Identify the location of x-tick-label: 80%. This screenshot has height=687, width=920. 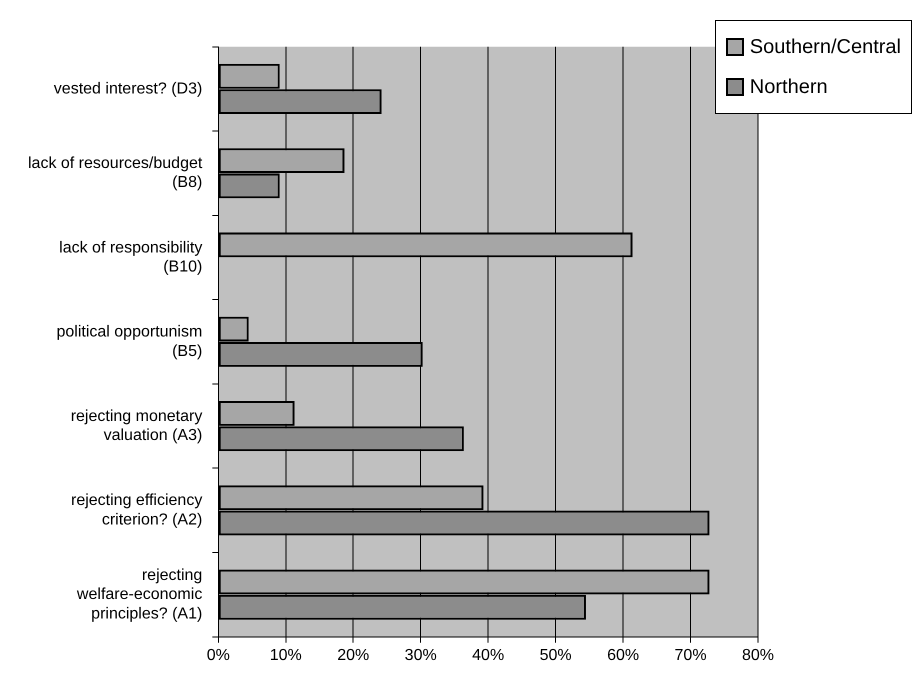
(758, 655).